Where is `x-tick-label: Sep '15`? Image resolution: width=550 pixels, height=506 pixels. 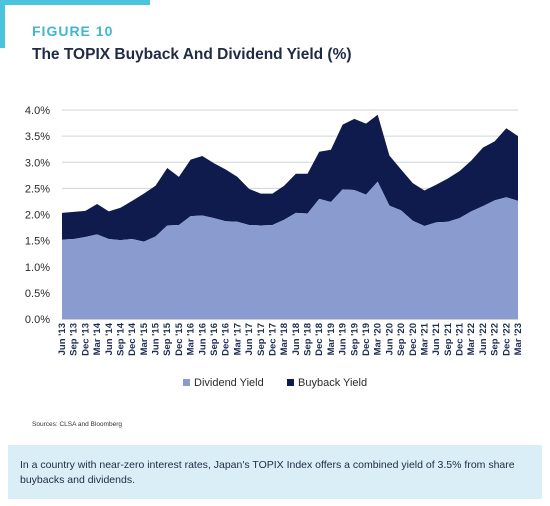 x-tick-label: Sep '15 is located at coordinates (167, 339).